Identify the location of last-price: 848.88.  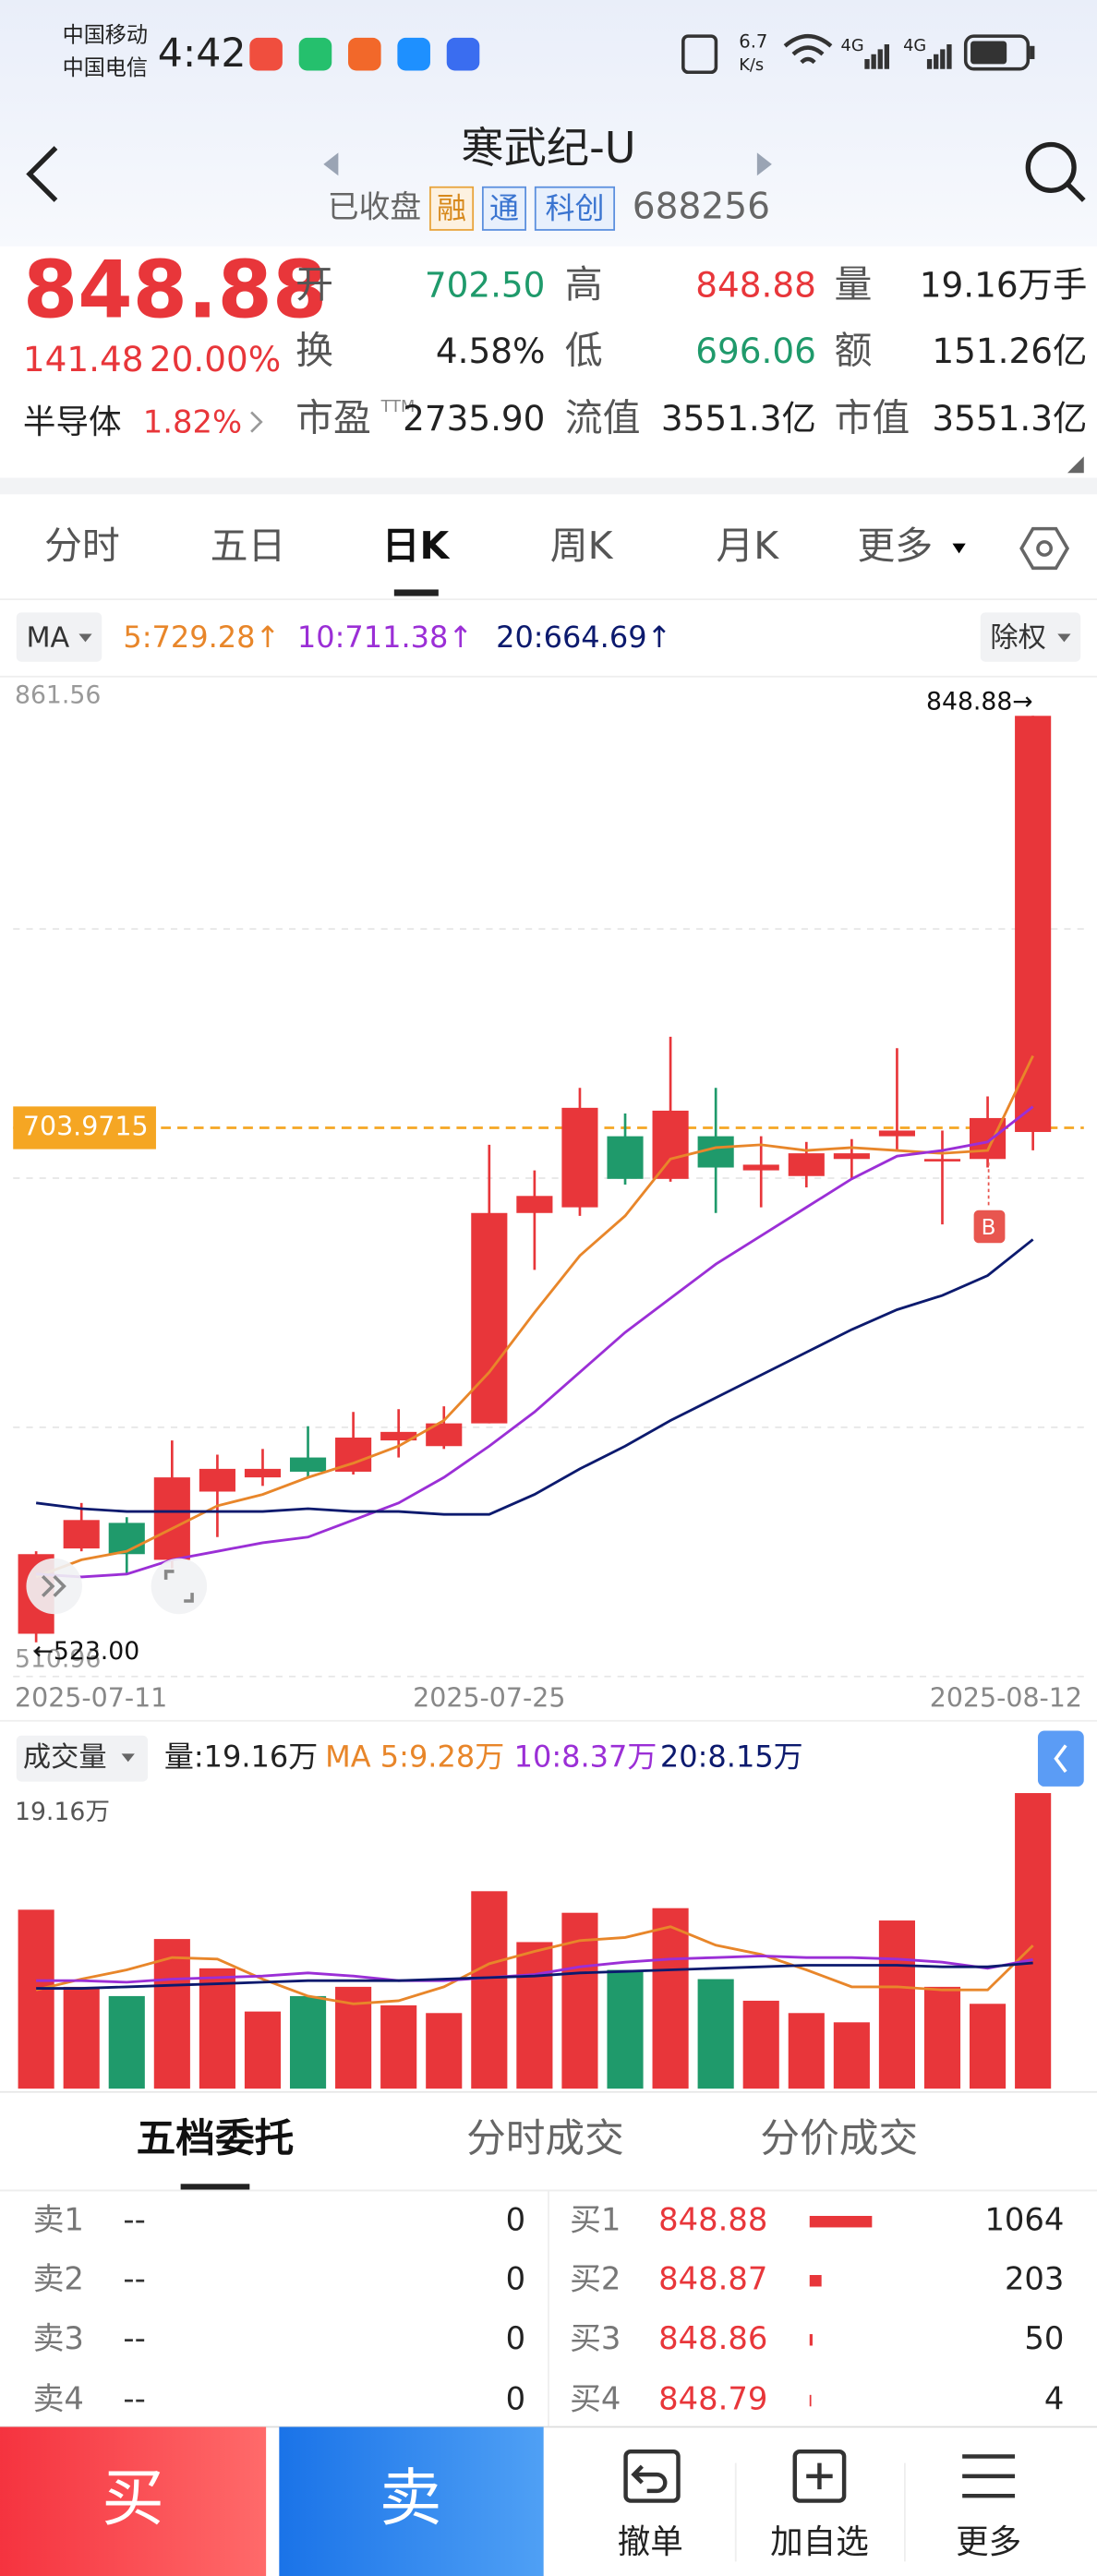
(175, 291).